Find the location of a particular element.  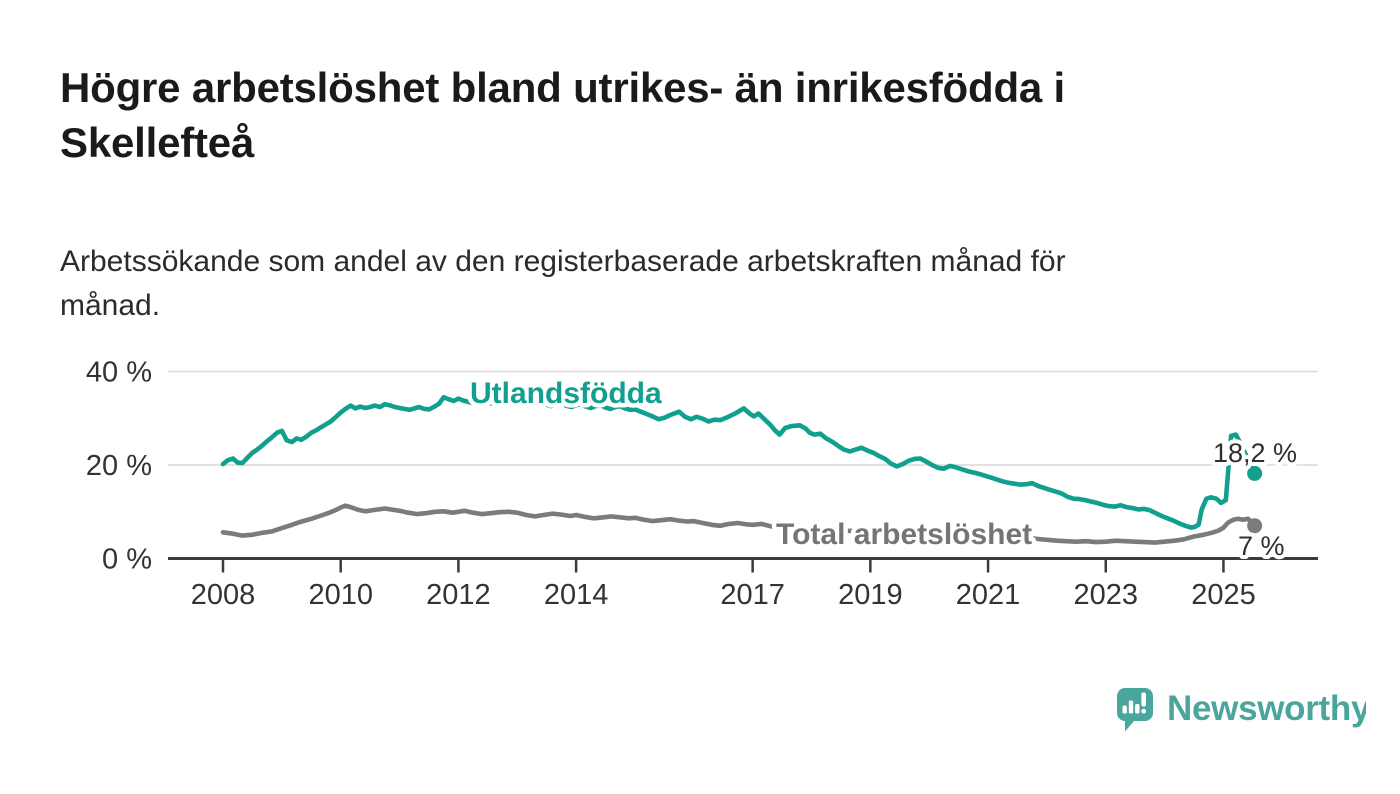

series-line-total-arbetsloshet is located at coordinates (738, 524).